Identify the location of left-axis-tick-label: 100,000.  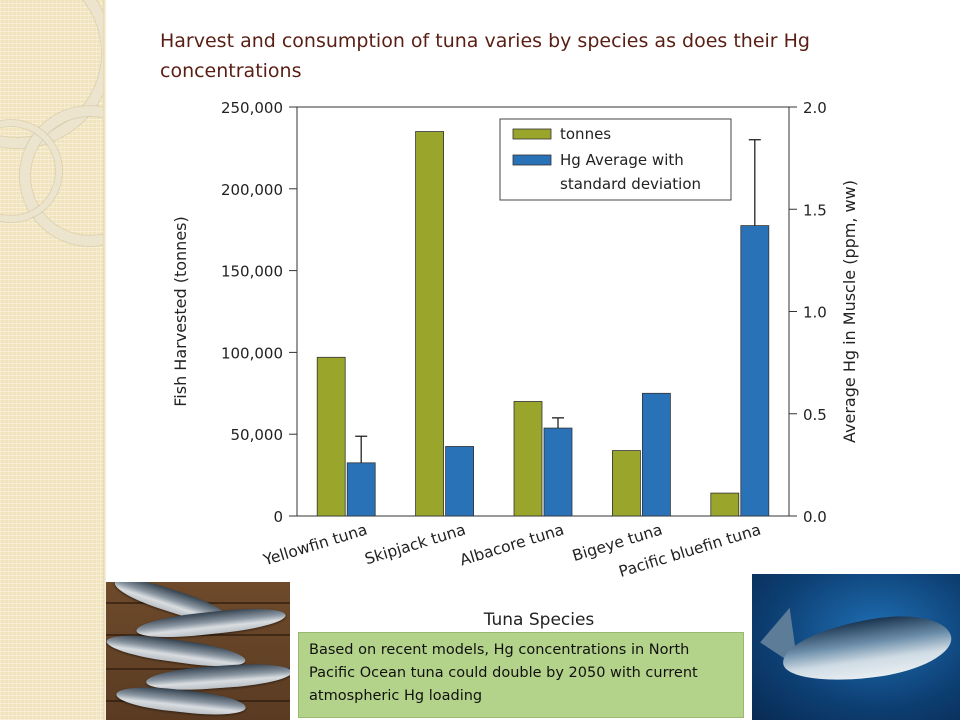
(252, 353).